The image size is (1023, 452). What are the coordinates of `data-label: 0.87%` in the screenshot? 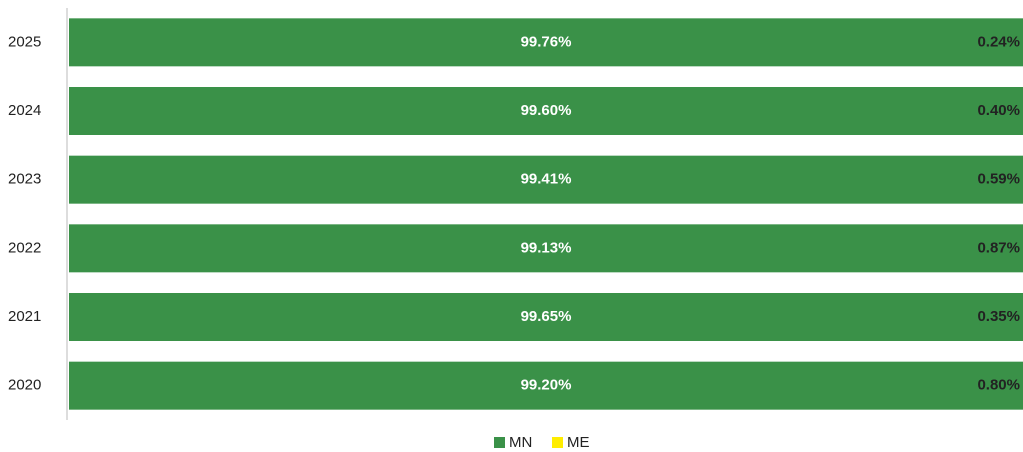 It's located at (998, 247).